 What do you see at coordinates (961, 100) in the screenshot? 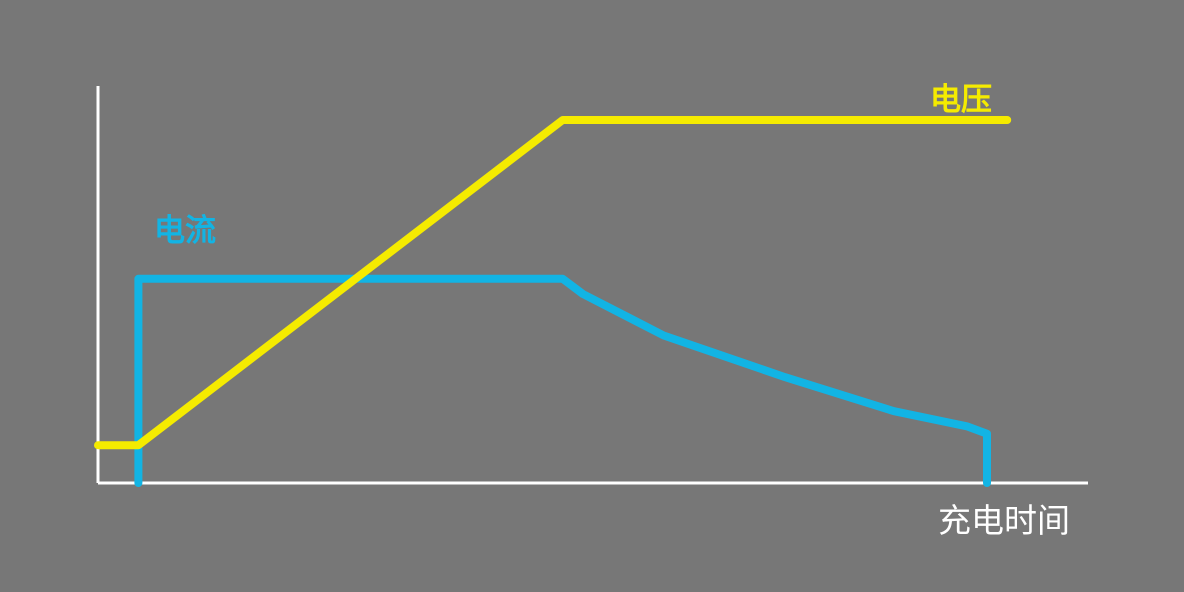
I see `series-voltage-label: 电压` at bounding box center [961, 100].